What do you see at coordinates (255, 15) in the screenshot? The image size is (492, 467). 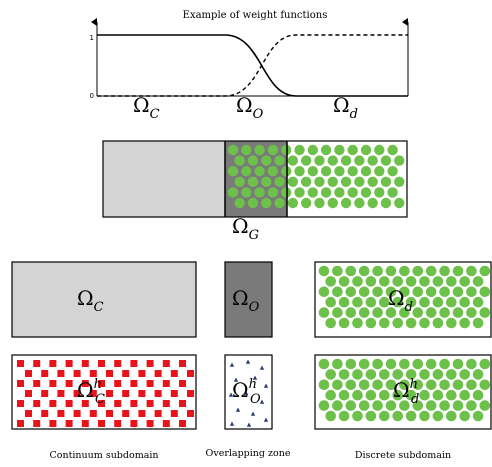 I see `figure-title: Example of weight functions` at bounding box center [255, 15].